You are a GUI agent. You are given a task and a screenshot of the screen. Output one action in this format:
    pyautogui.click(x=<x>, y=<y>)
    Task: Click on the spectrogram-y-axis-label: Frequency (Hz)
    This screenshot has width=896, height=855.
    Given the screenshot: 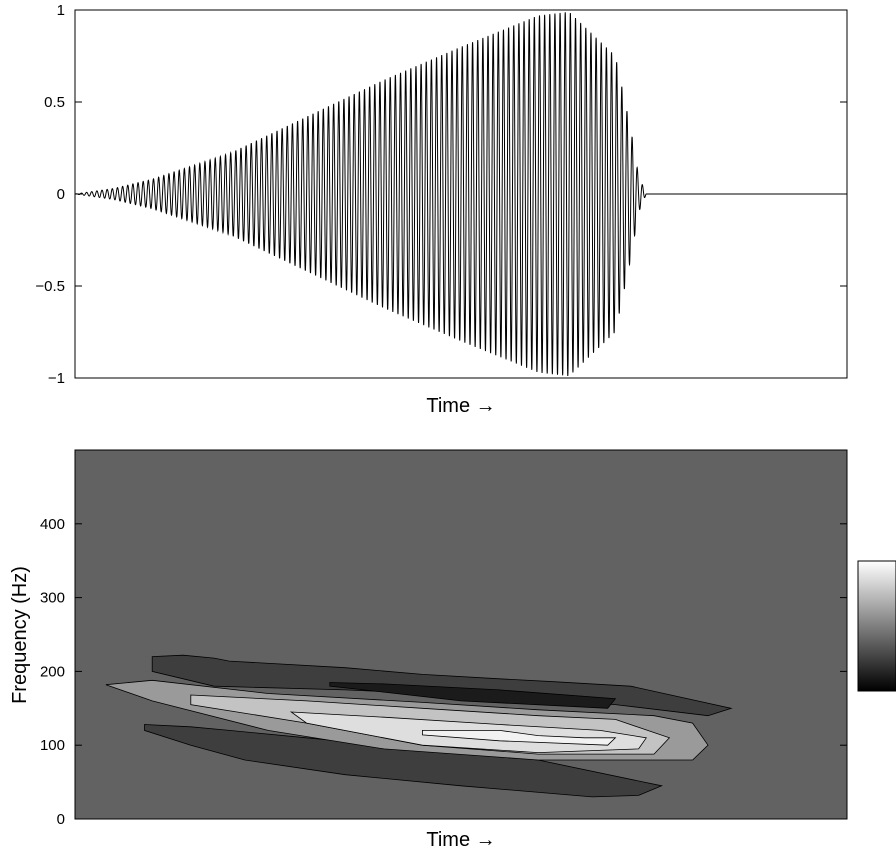 What is the action you would take?
    pyautogui.click(x=20, y=635)
    